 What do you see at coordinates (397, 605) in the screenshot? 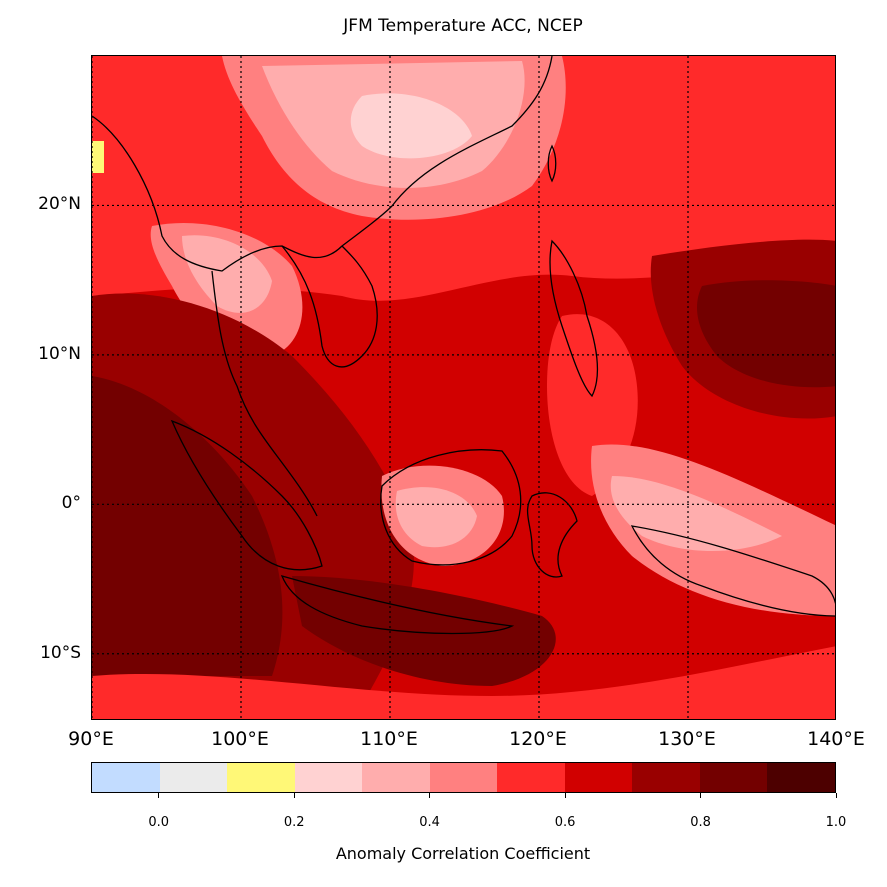
I see `coast-java` at bounding box center [397, 605].